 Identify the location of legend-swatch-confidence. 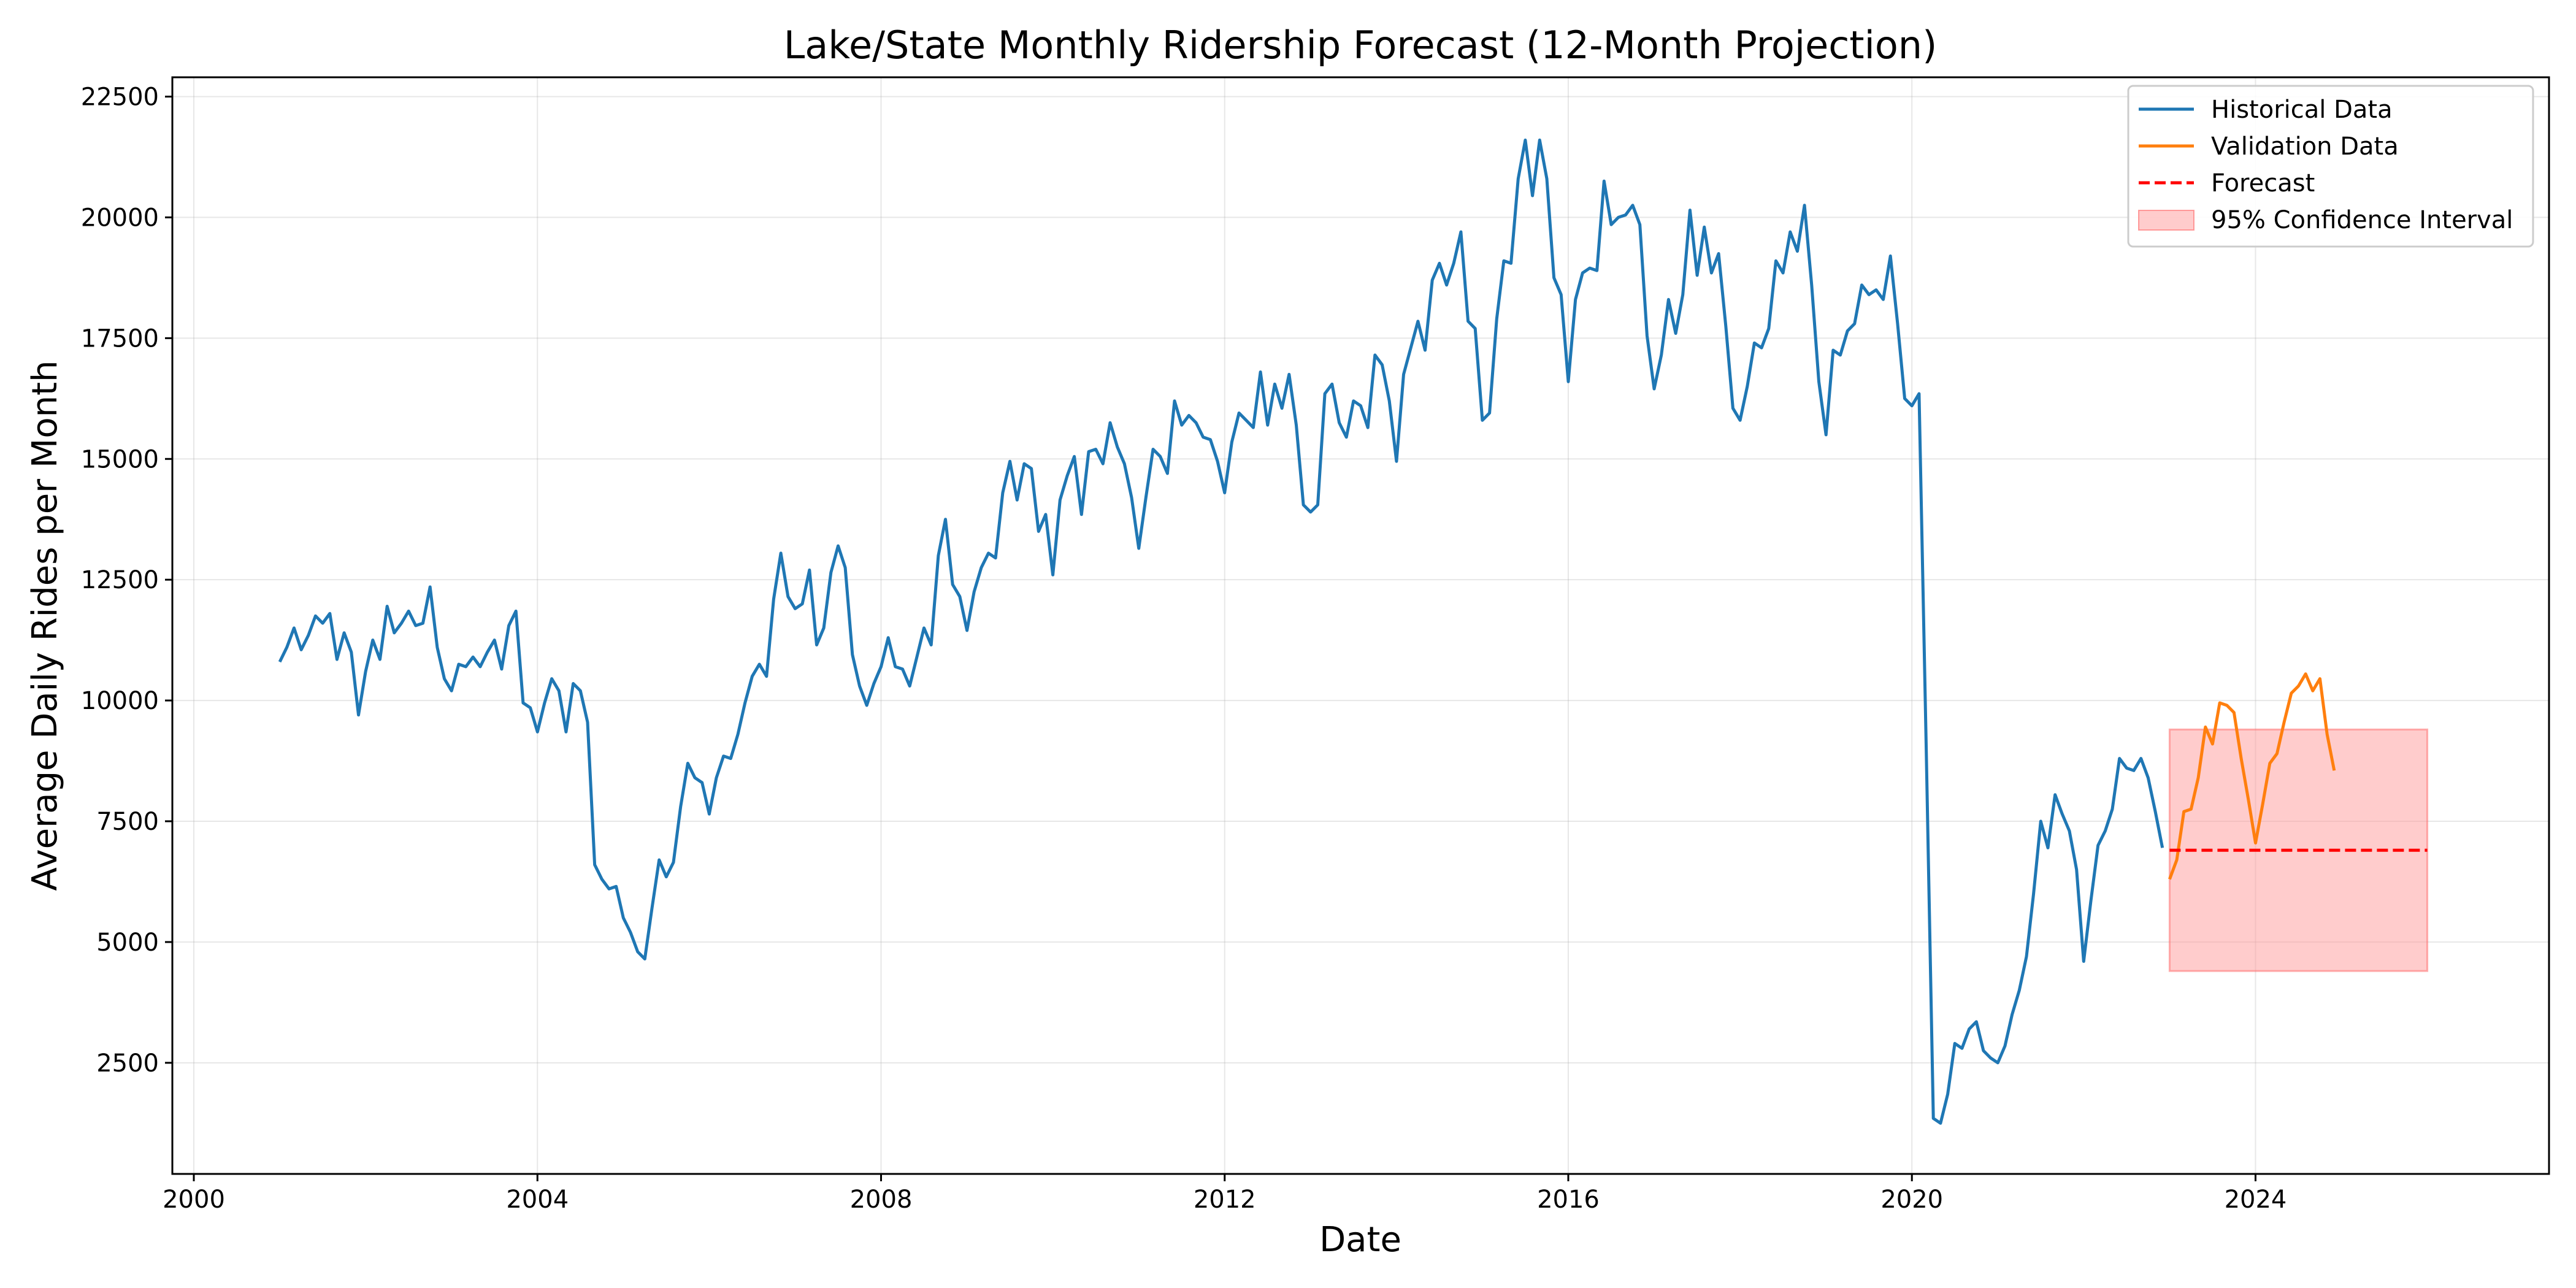
(2166, 220).